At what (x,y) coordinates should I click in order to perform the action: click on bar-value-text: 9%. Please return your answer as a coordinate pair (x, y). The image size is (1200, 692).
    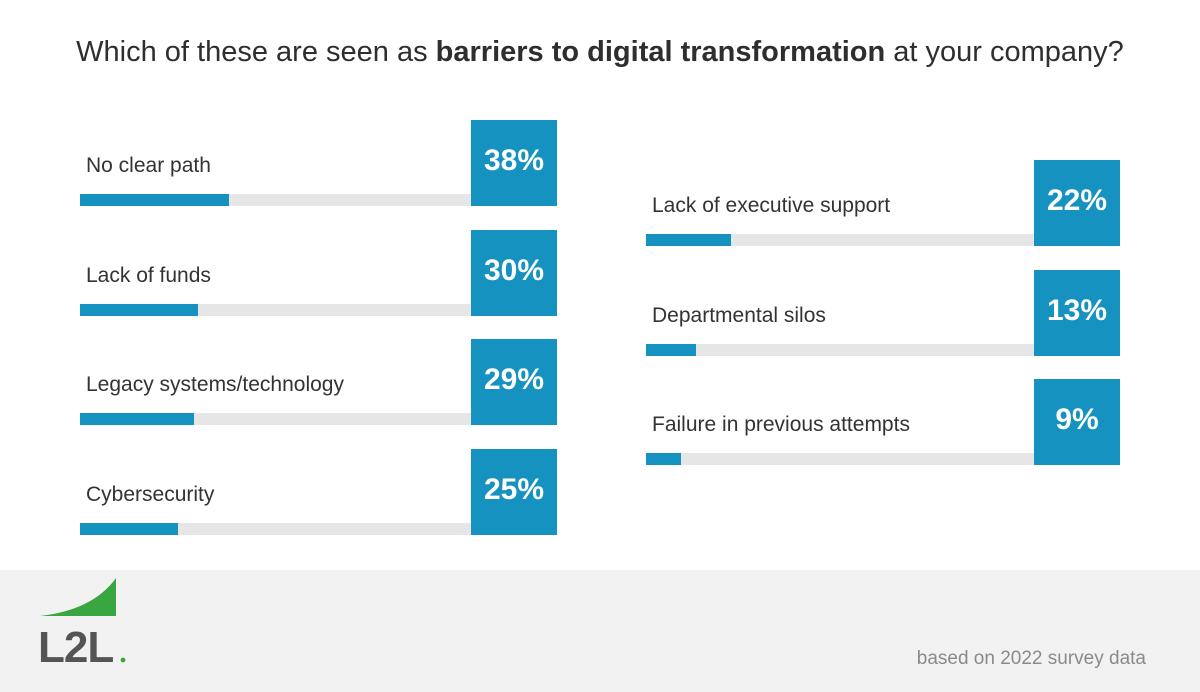
    Looking at the image, I should click on (1077, 419).